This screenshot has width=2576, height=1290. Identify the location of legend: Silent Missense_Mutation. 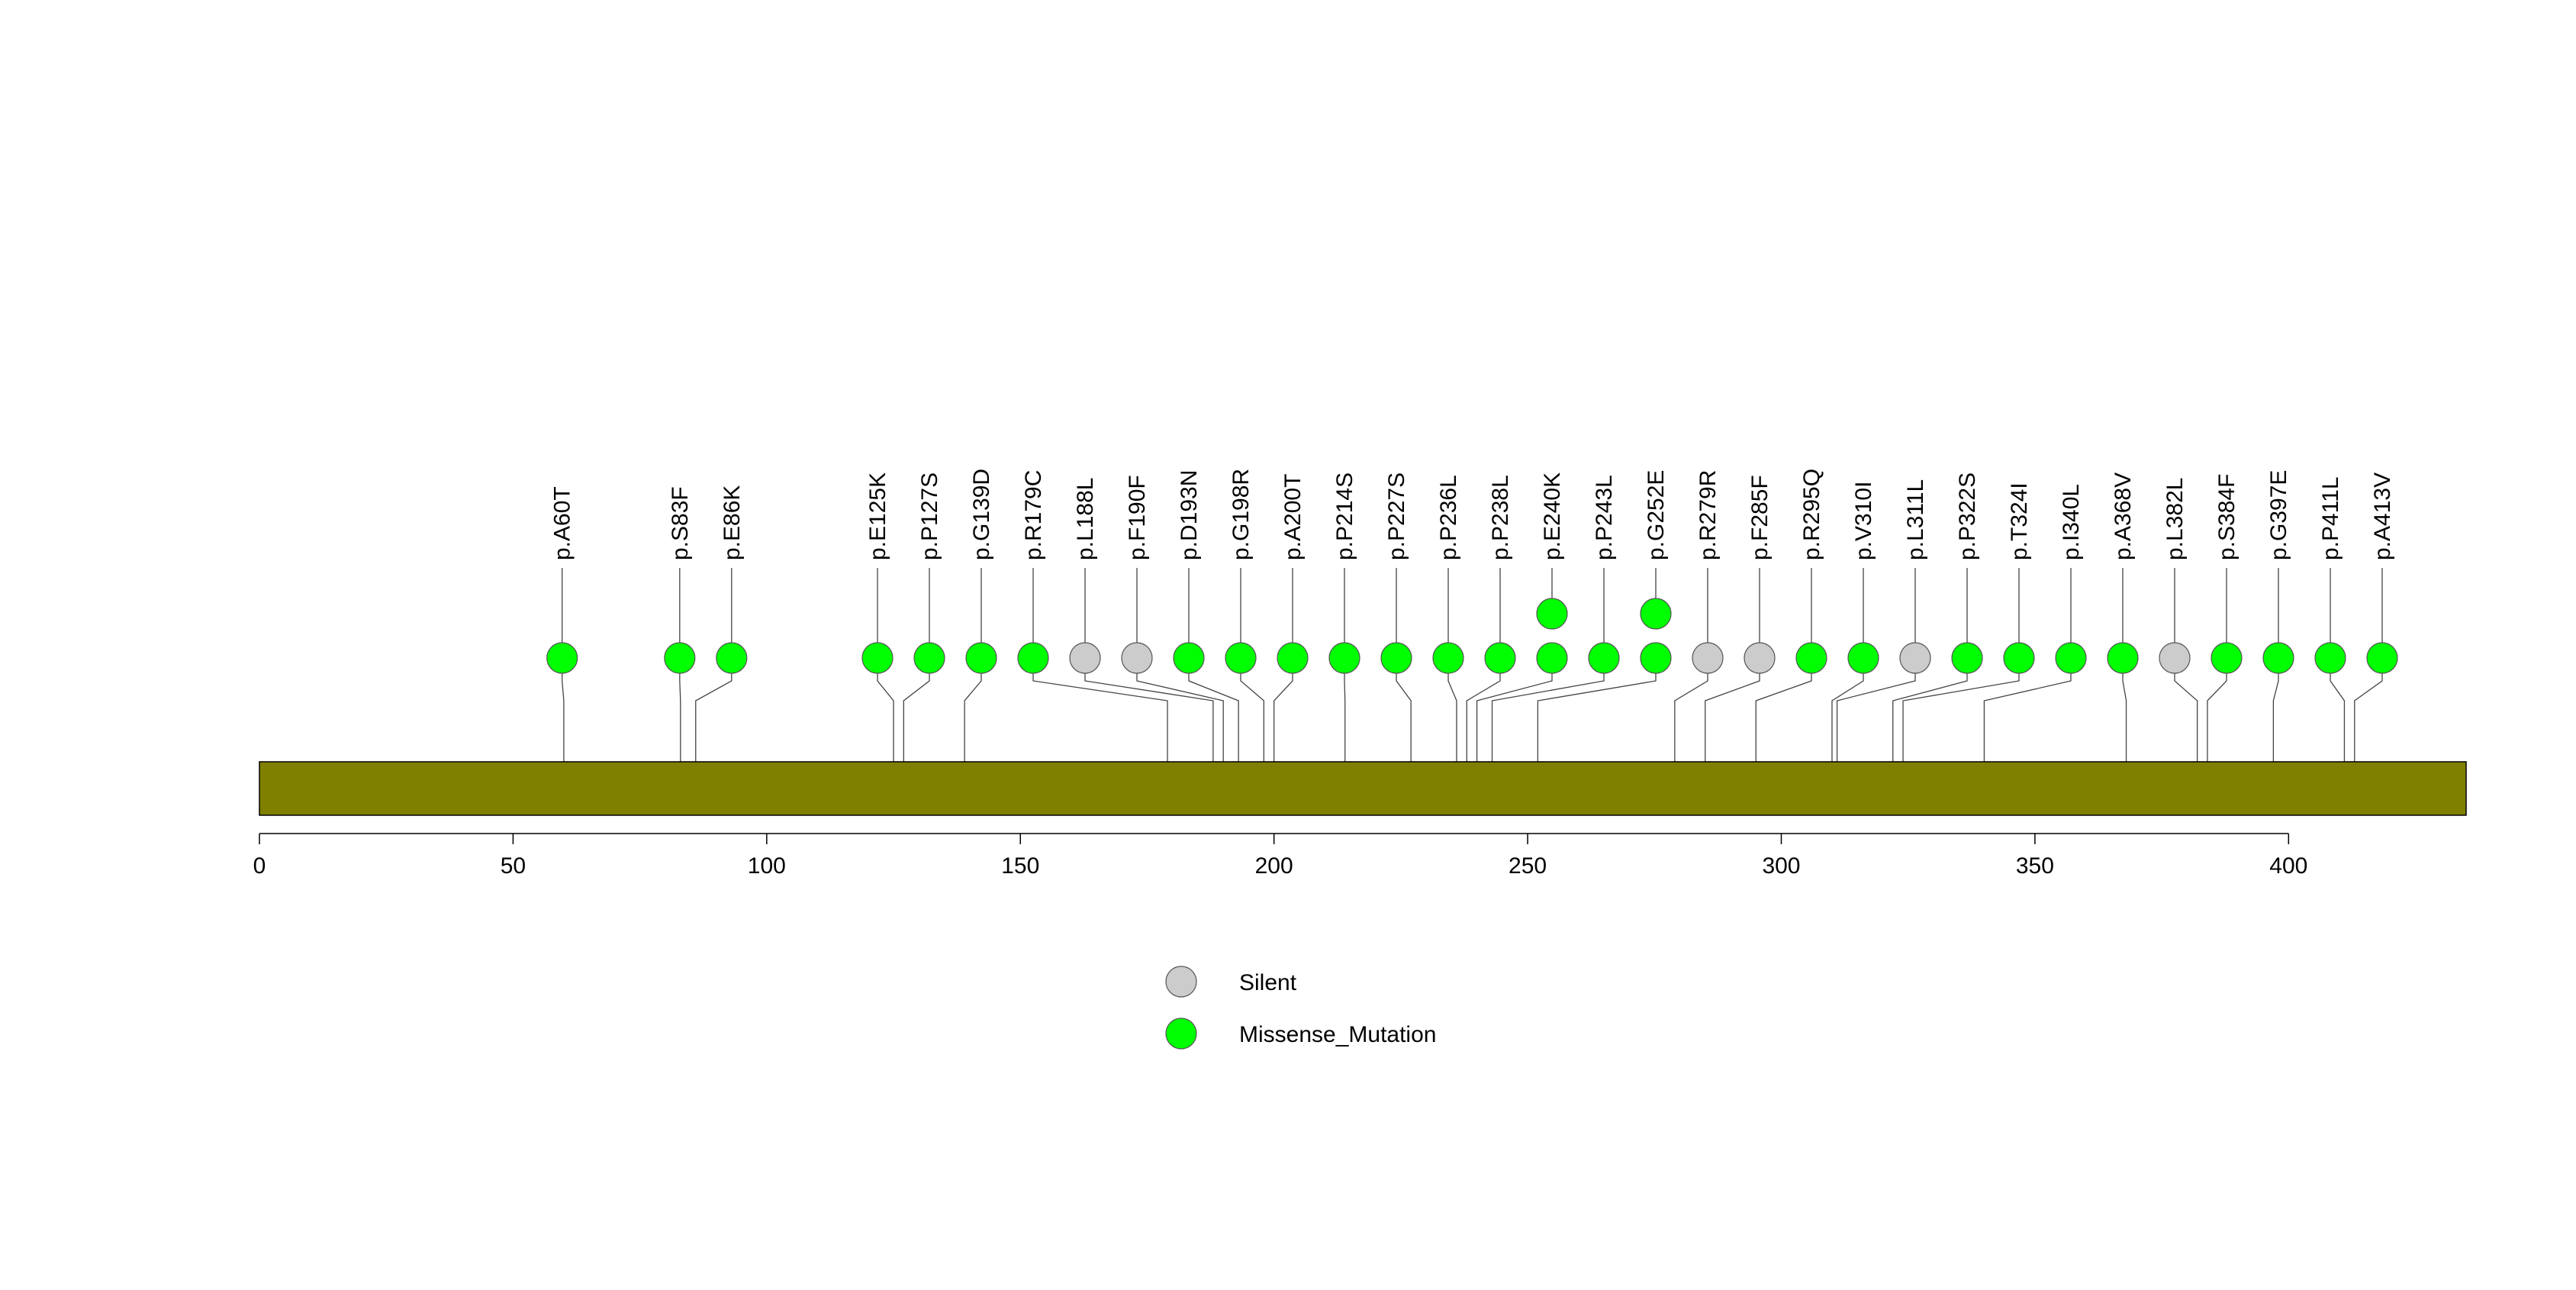
(1300, 1008).